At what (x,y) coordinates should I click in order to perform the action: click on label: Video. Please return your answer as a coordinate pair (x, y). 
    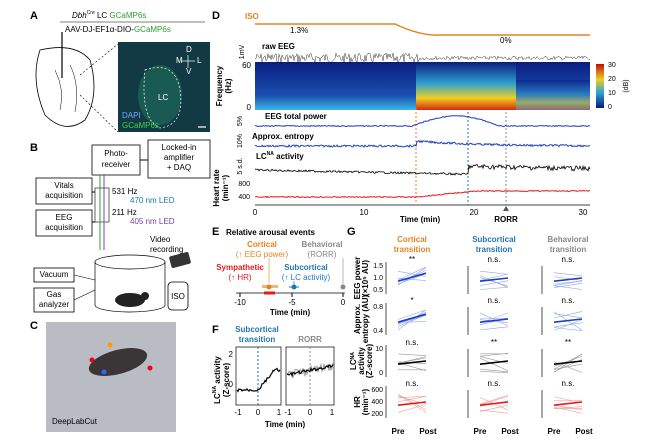
    Looking at the image, I should click on (160, 239).